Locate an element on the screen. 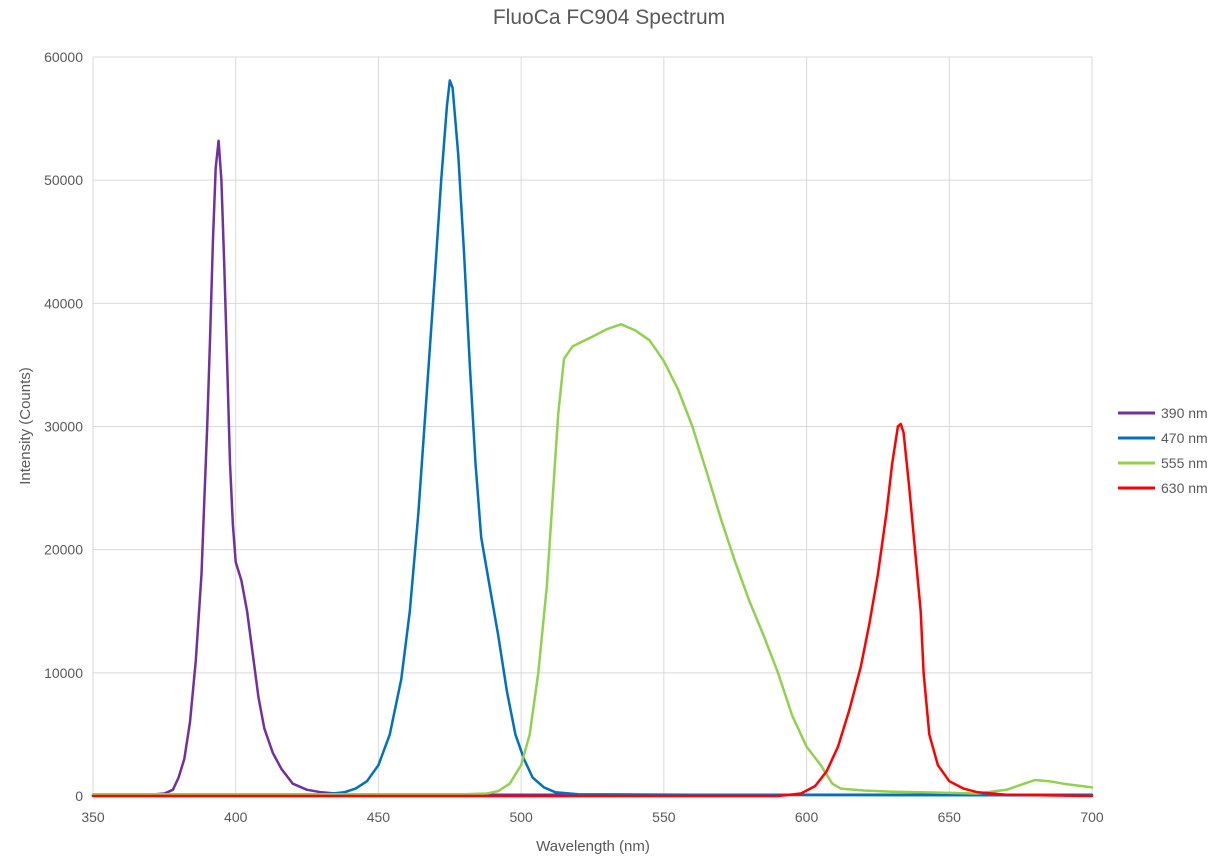 The height and width of the screenshot is (858, 1214). x-tick-label: 600 is located at coordinates (807, 817).